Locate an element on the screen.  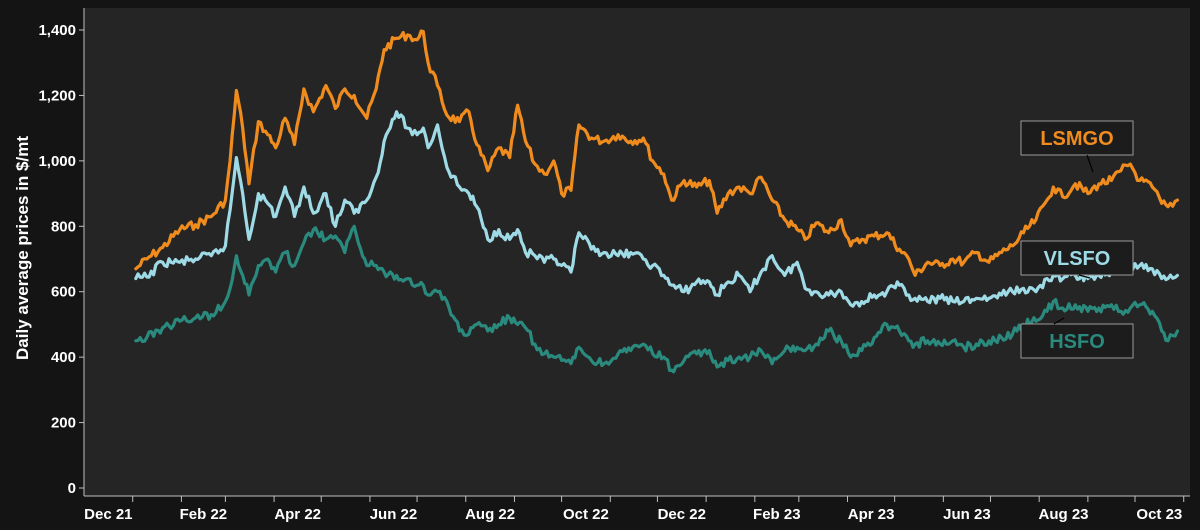
x-tick-label: Oct 23 is located at coordinates (1159, 514).